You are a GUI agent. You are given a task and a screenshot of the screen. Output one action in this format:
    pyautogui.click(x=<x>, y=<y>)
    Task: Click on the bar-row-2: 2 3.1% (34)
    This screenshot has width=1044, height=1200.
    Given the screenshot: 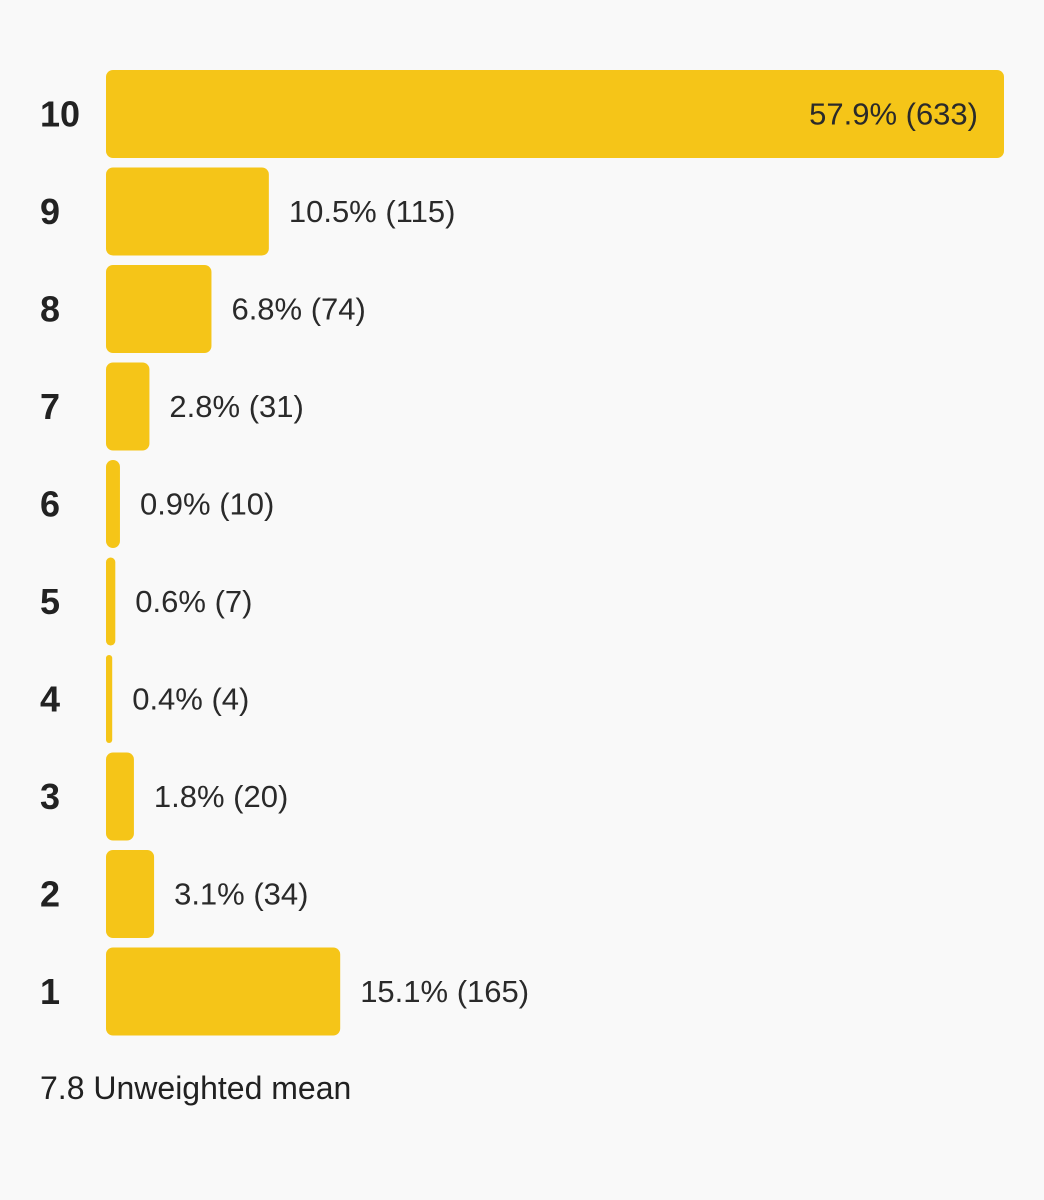 What is the action you would take?
    pyautogui.click(x=174, y=894)
    